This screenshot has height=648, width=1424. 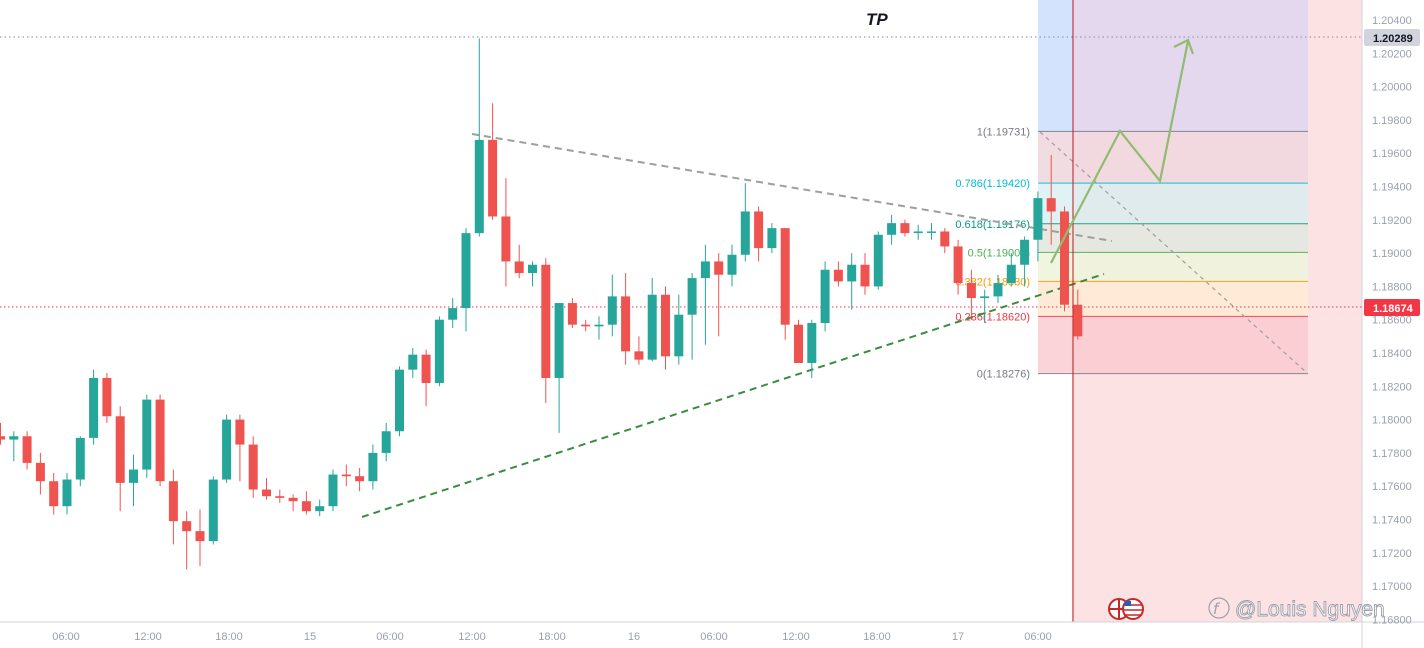 What do you see at coordinates (1173, 238) in the screenshot?
I see `fib-zone-0.5-0.618` at bounding box center [1173, 238].